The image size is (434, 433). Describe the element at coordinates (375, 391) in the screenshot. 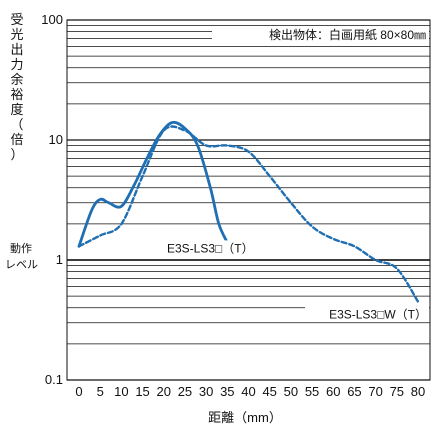

I see `x-tick-label: 70` at that location.